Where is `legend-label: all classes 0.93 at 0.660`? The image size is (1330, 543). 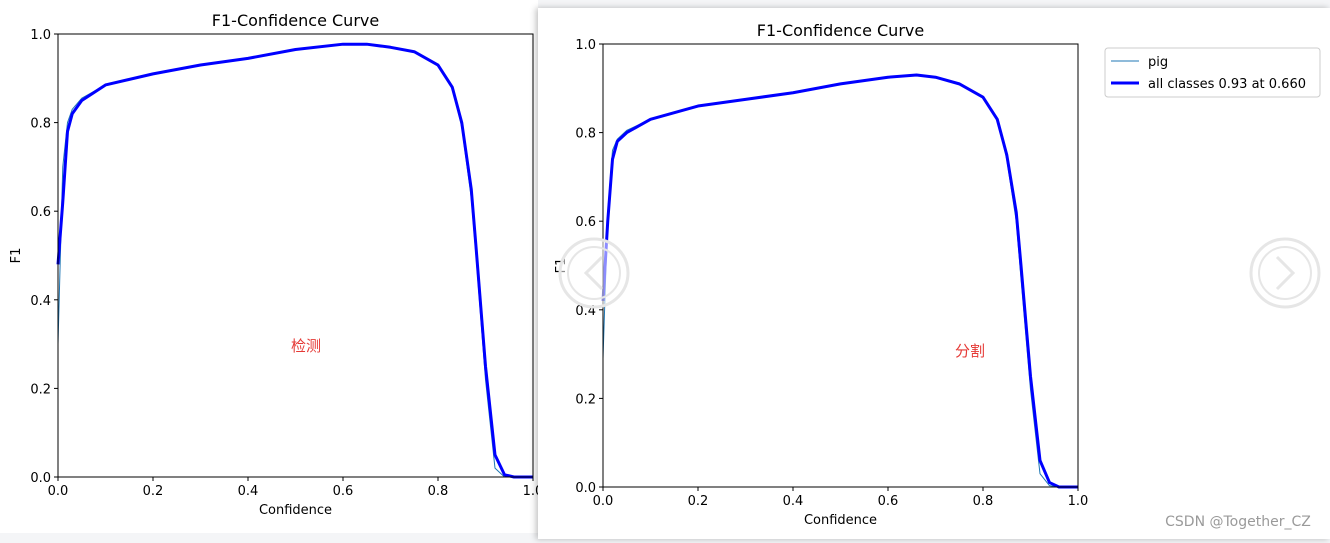 legend-label: all classes 0.93 at 0.660 is located at coordinates (1227, 84).